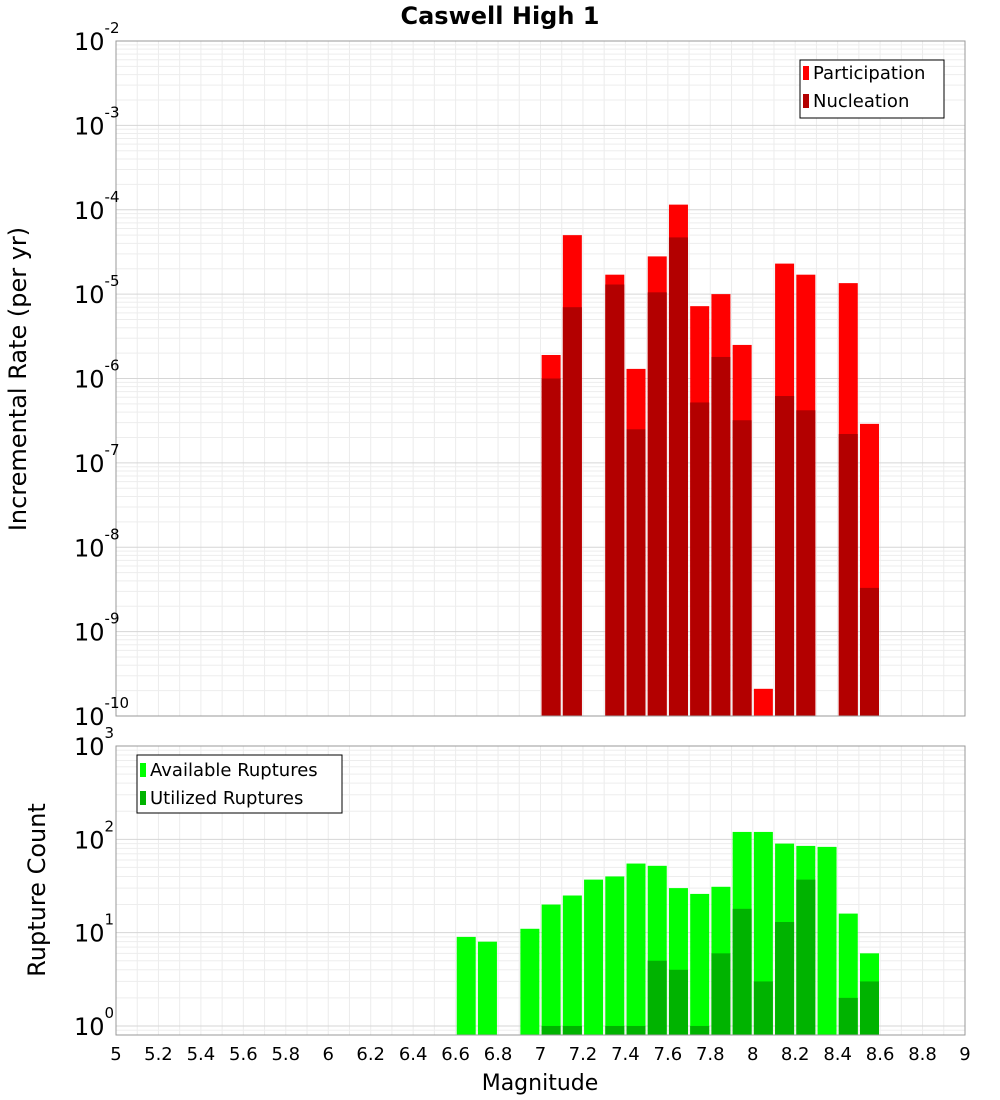  Describe the element at coordinates (869, 73) in the screenshot. I see `participation-legend-label: Participation` at that location.